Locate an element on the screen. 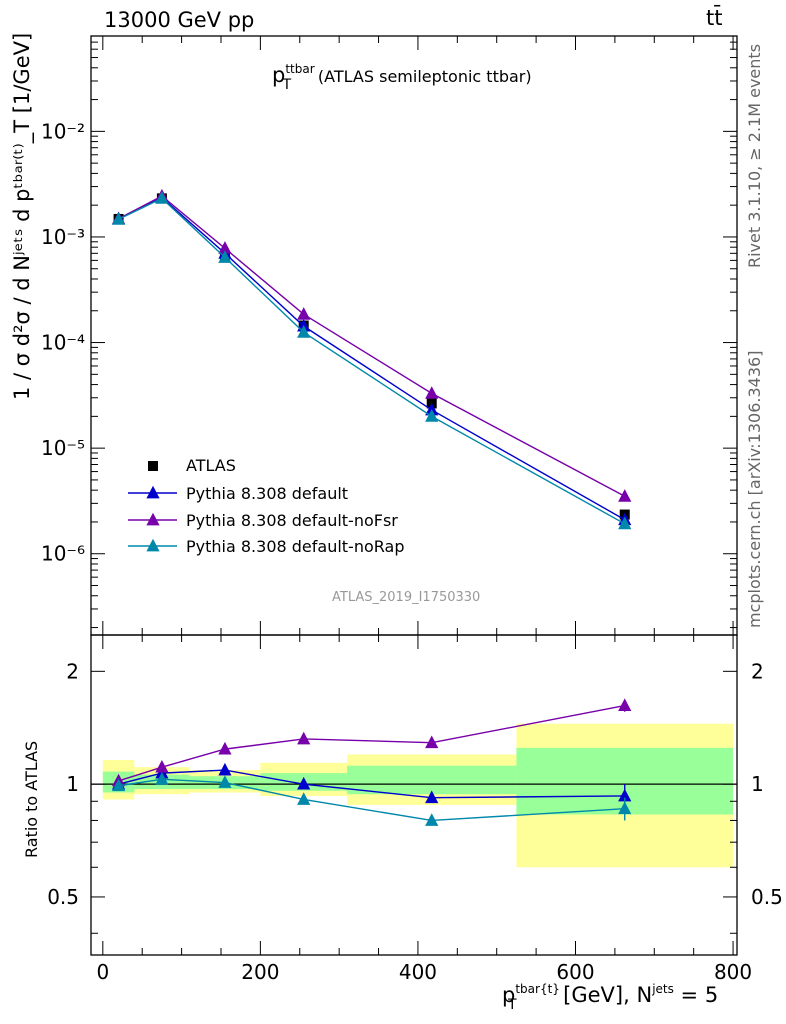  x-tick-label: 800 is located at coordinates (733, 972).